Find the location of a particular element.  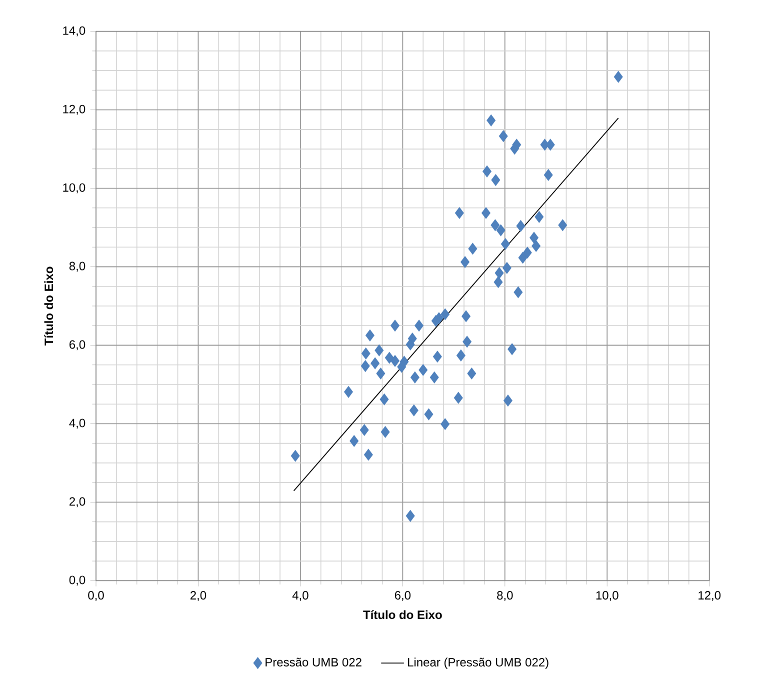

y-axis-title: Título do Eixo is located at coordinates (49, 306).